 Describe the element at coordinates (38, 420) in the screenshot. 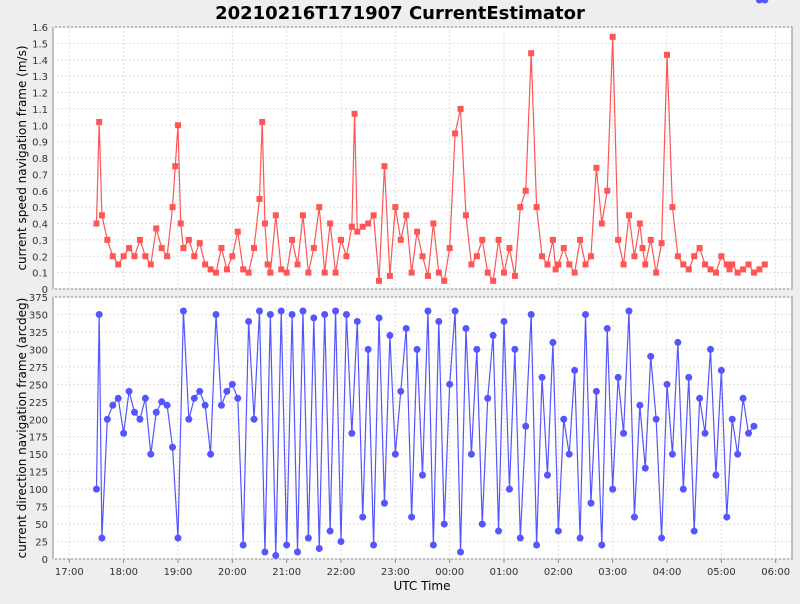

I see `y-tick-label: 200` at that location.